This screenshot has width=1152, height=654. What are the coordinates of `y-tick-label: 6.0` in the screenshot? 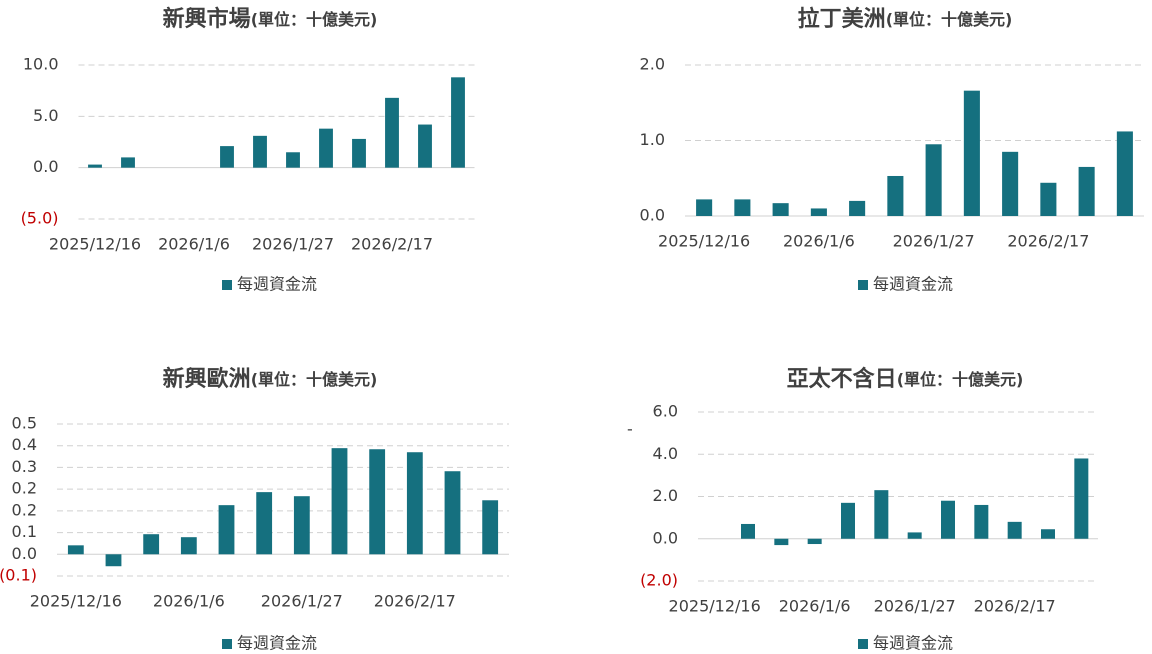 It's located at (665, 411).